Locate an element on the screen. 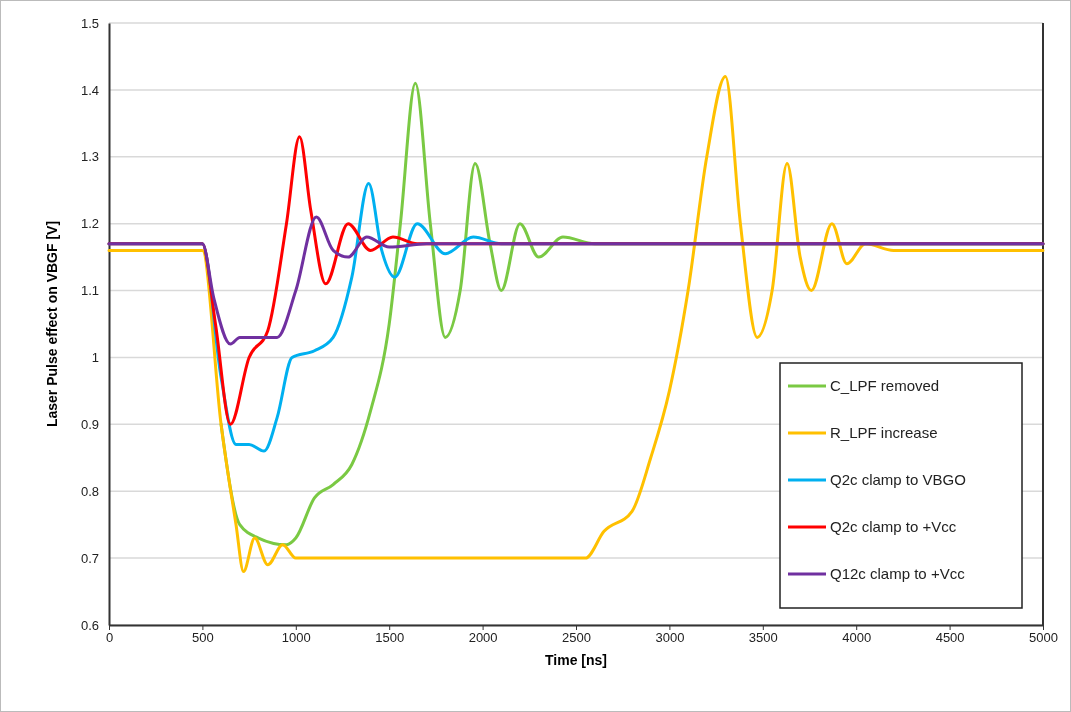 The width and height of the screenshot is (1071, 712). x-tick-label: 1000 is located at coordinates (296, 638).